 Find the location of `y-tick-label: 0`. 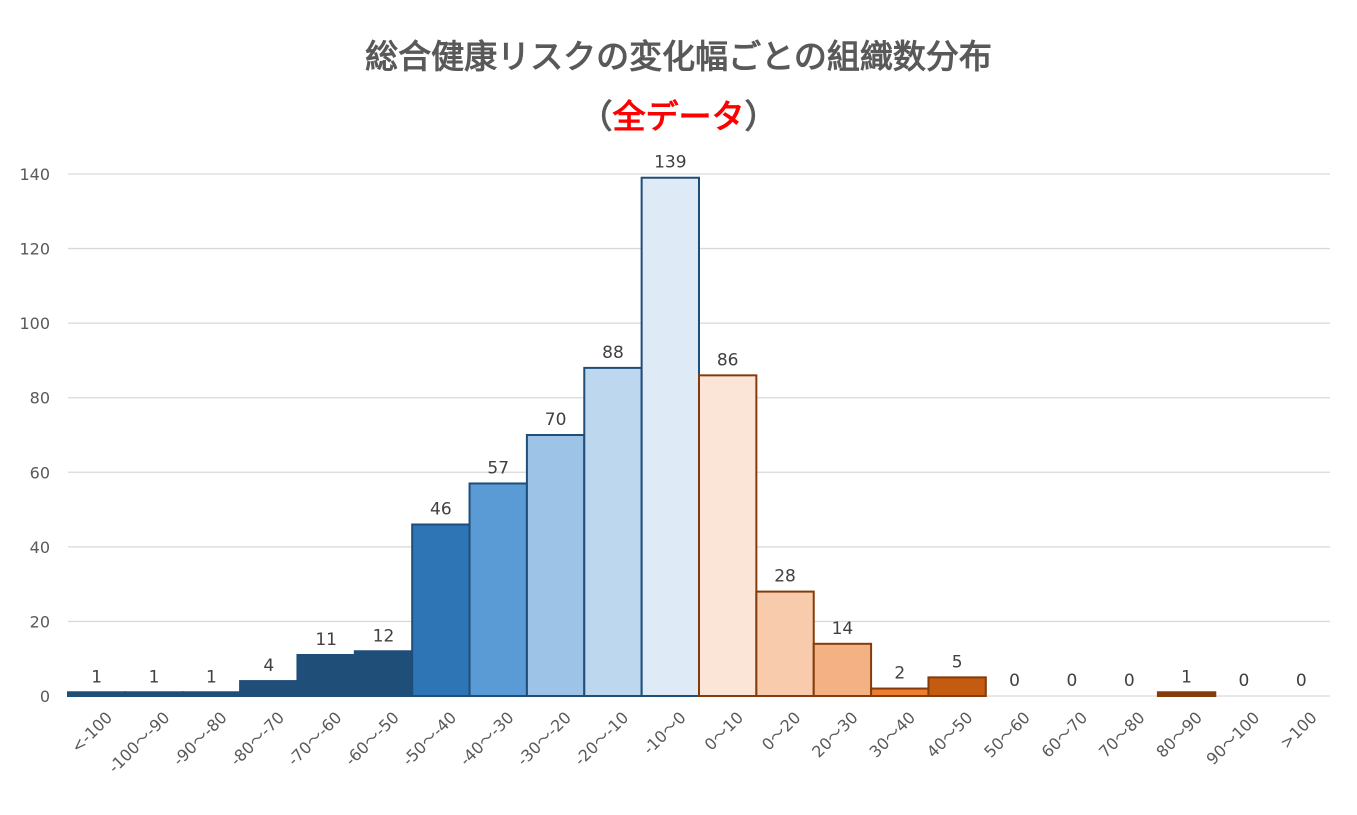

y-tick-label: 0 is located at coordinates (45, 696).